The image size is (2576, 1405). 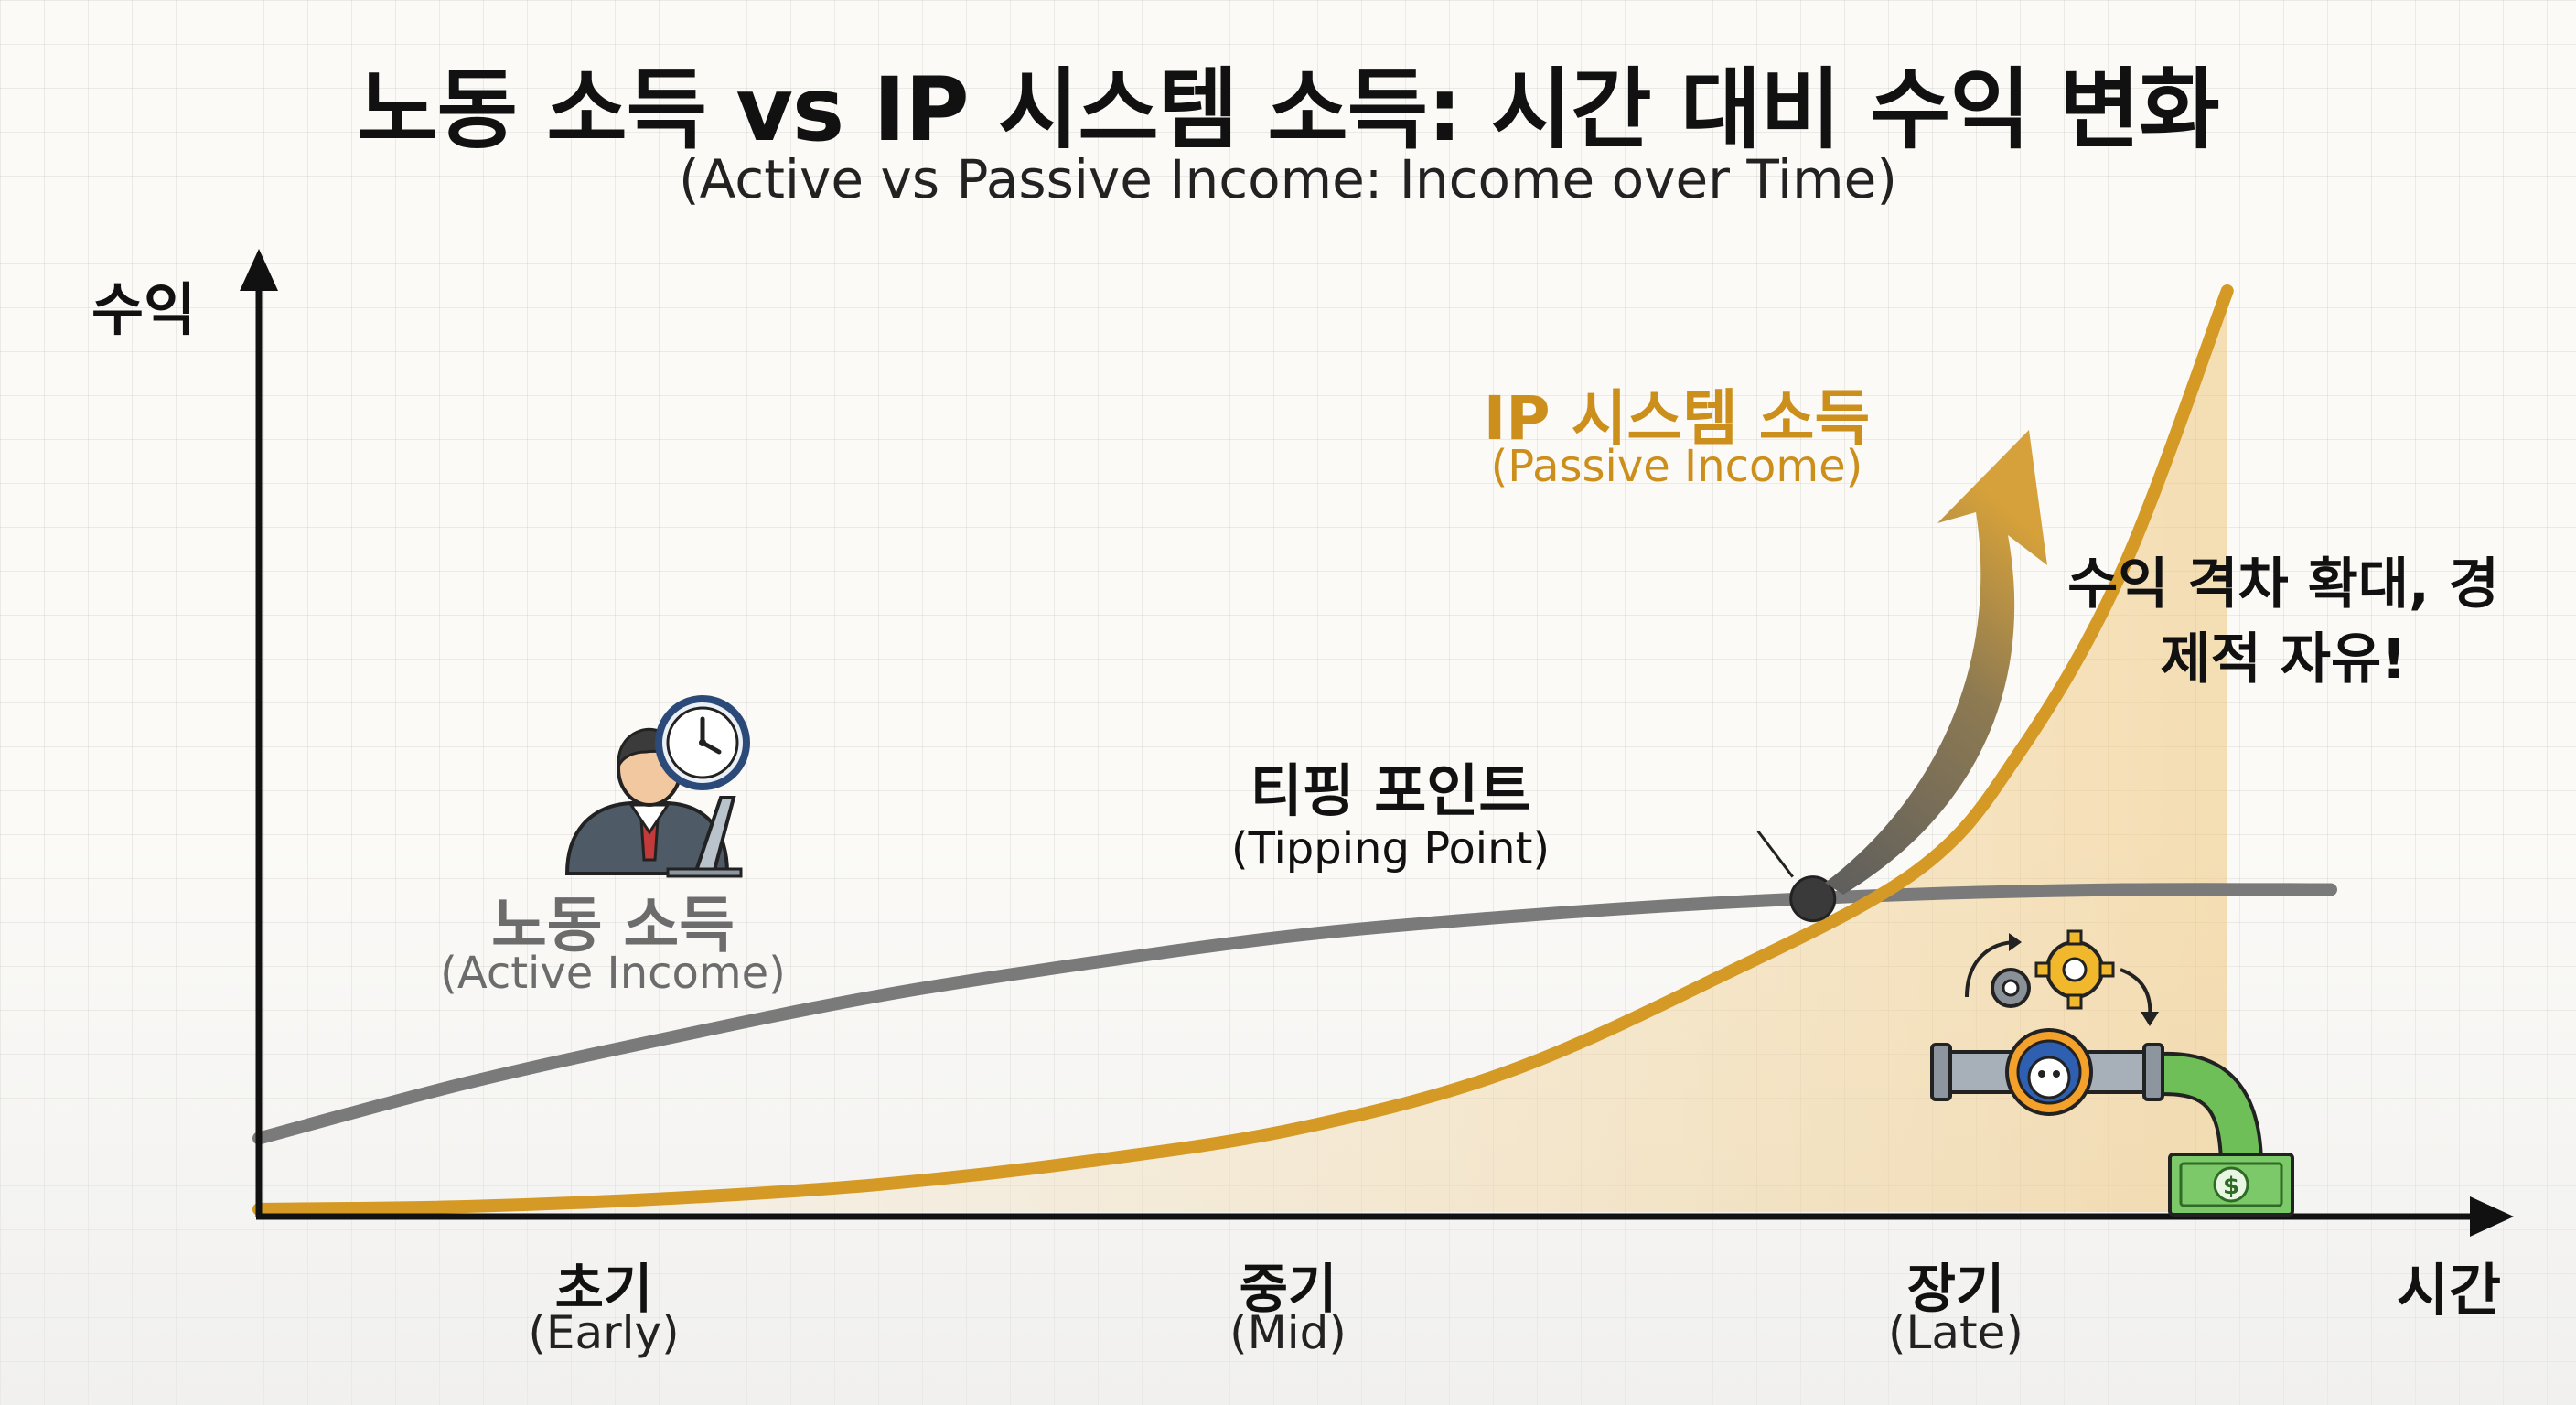 I want to click on x-tick-label: 중기, so click(x=1288, y=1289).